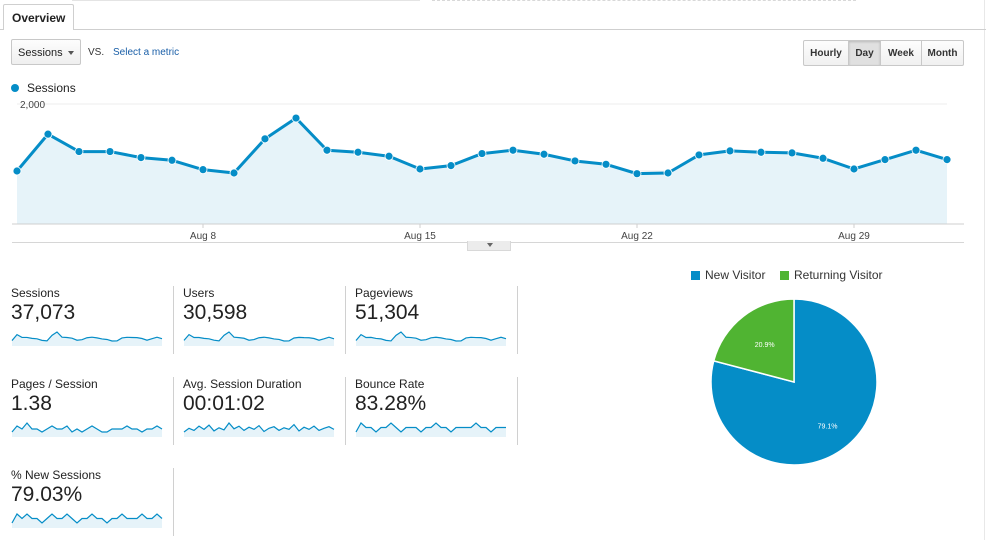 The height and width of the screenshot is (540, 986). Describe the element at coordinates (47, 494) in the screenshot. I see `scorecard-value: 79.03%` at that location.